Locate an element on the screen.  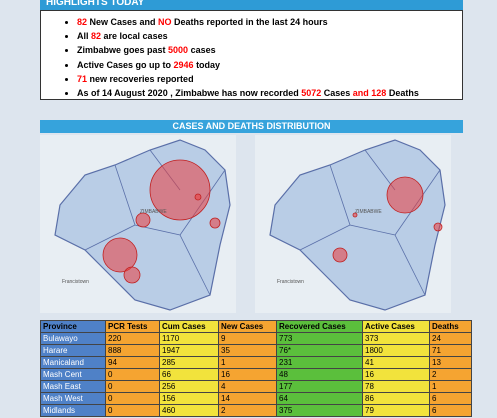
table-cell: 9 is located at coordinates (247, 338).